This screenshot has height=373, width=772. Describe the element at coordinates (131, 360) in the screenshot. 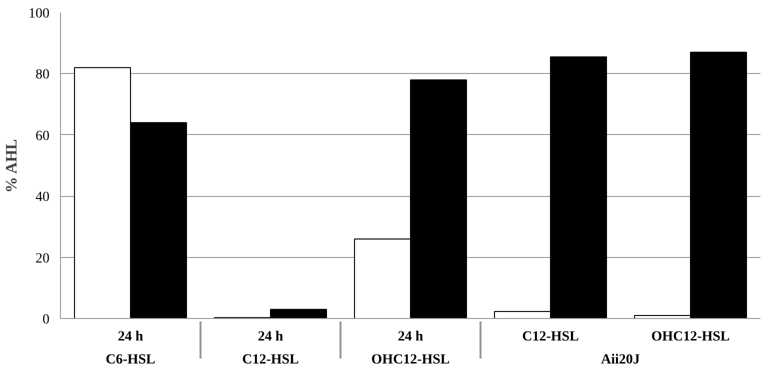

I see `category-label: C6-HSL` at that location.